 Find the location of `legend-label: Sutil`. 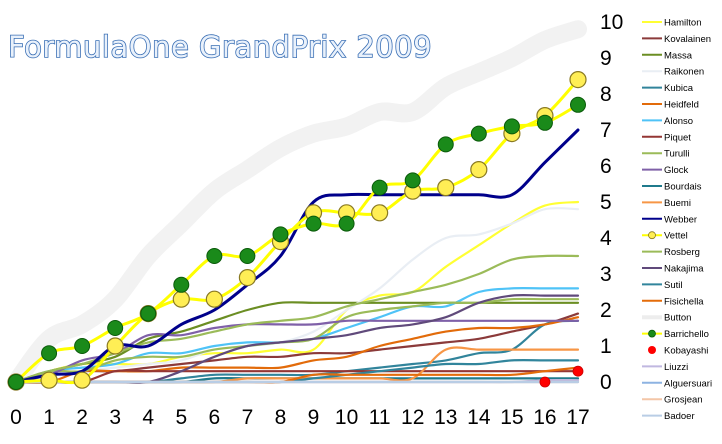

legend-label: Sutil is located at coordinates (673, 285).